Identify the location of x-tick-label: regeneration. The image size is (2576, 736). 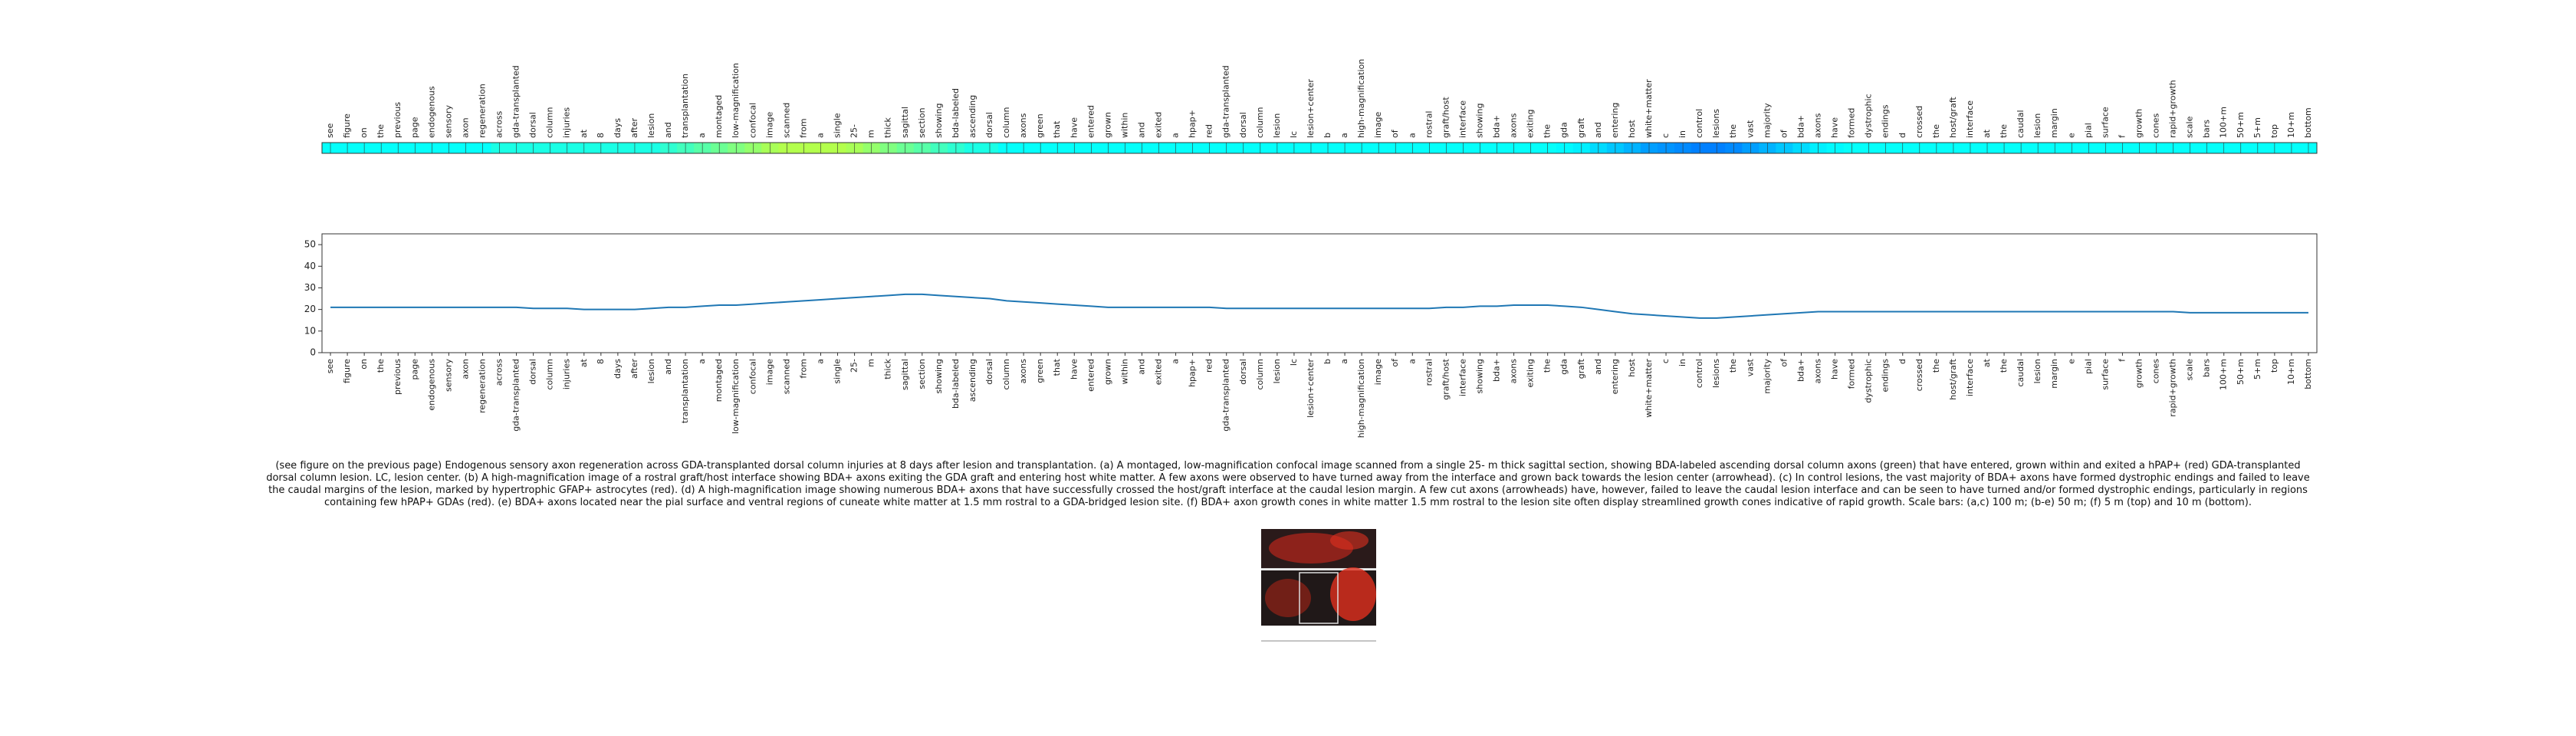
(482, 386).